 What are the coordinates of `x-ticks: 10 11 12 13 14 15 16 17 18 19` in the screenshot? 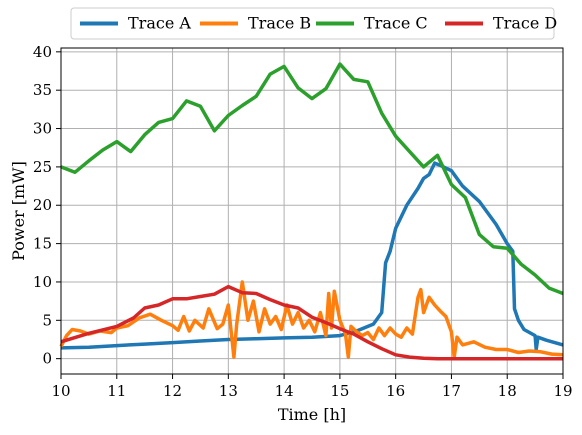 It's located at (312, 387).